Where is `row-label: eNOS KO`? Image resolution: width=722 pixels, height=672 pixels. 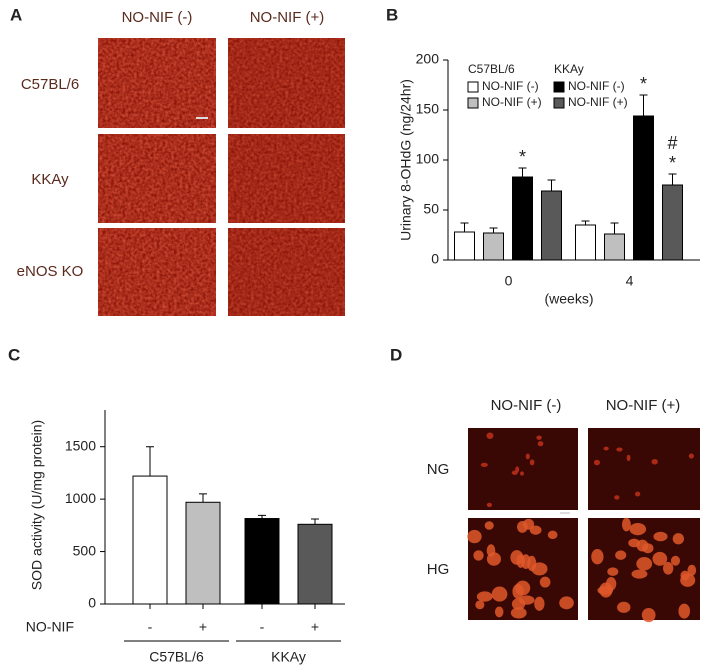 row-label: eNOS KO is located at coordinates (50, 271).